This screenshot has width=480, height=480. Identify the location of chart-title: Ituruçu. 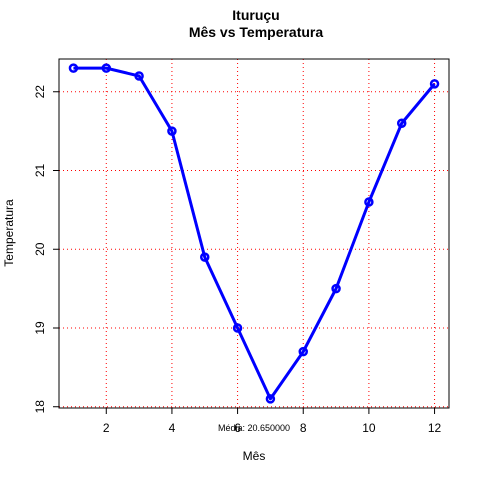
(255, 15).